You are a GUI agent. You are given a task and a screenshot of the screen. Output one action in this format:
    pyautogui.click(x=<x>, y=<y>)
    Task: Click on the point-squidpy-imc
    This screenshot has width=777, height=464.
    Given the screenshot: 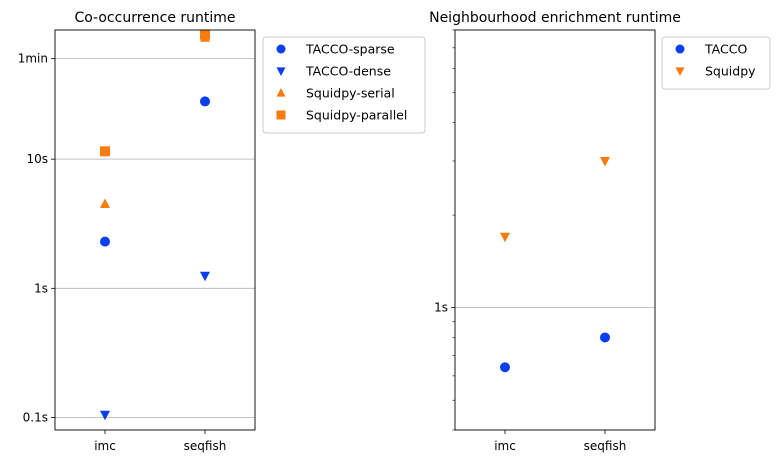 What is the action you would take?
    pyautogui.click(x=505, y=237)
    